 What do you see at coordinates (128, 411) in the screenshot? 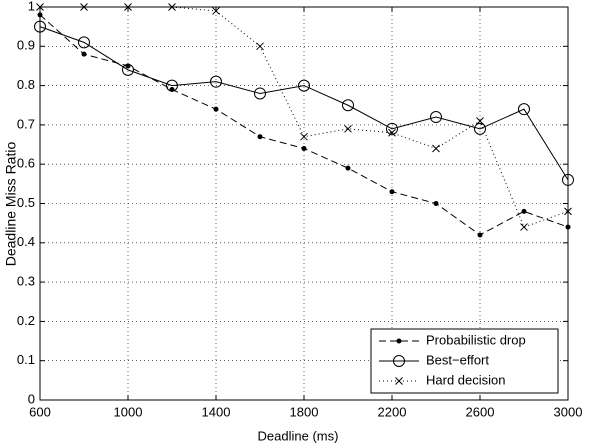
I see `x-tick-label: 1000` at bounding box center [128, 411].